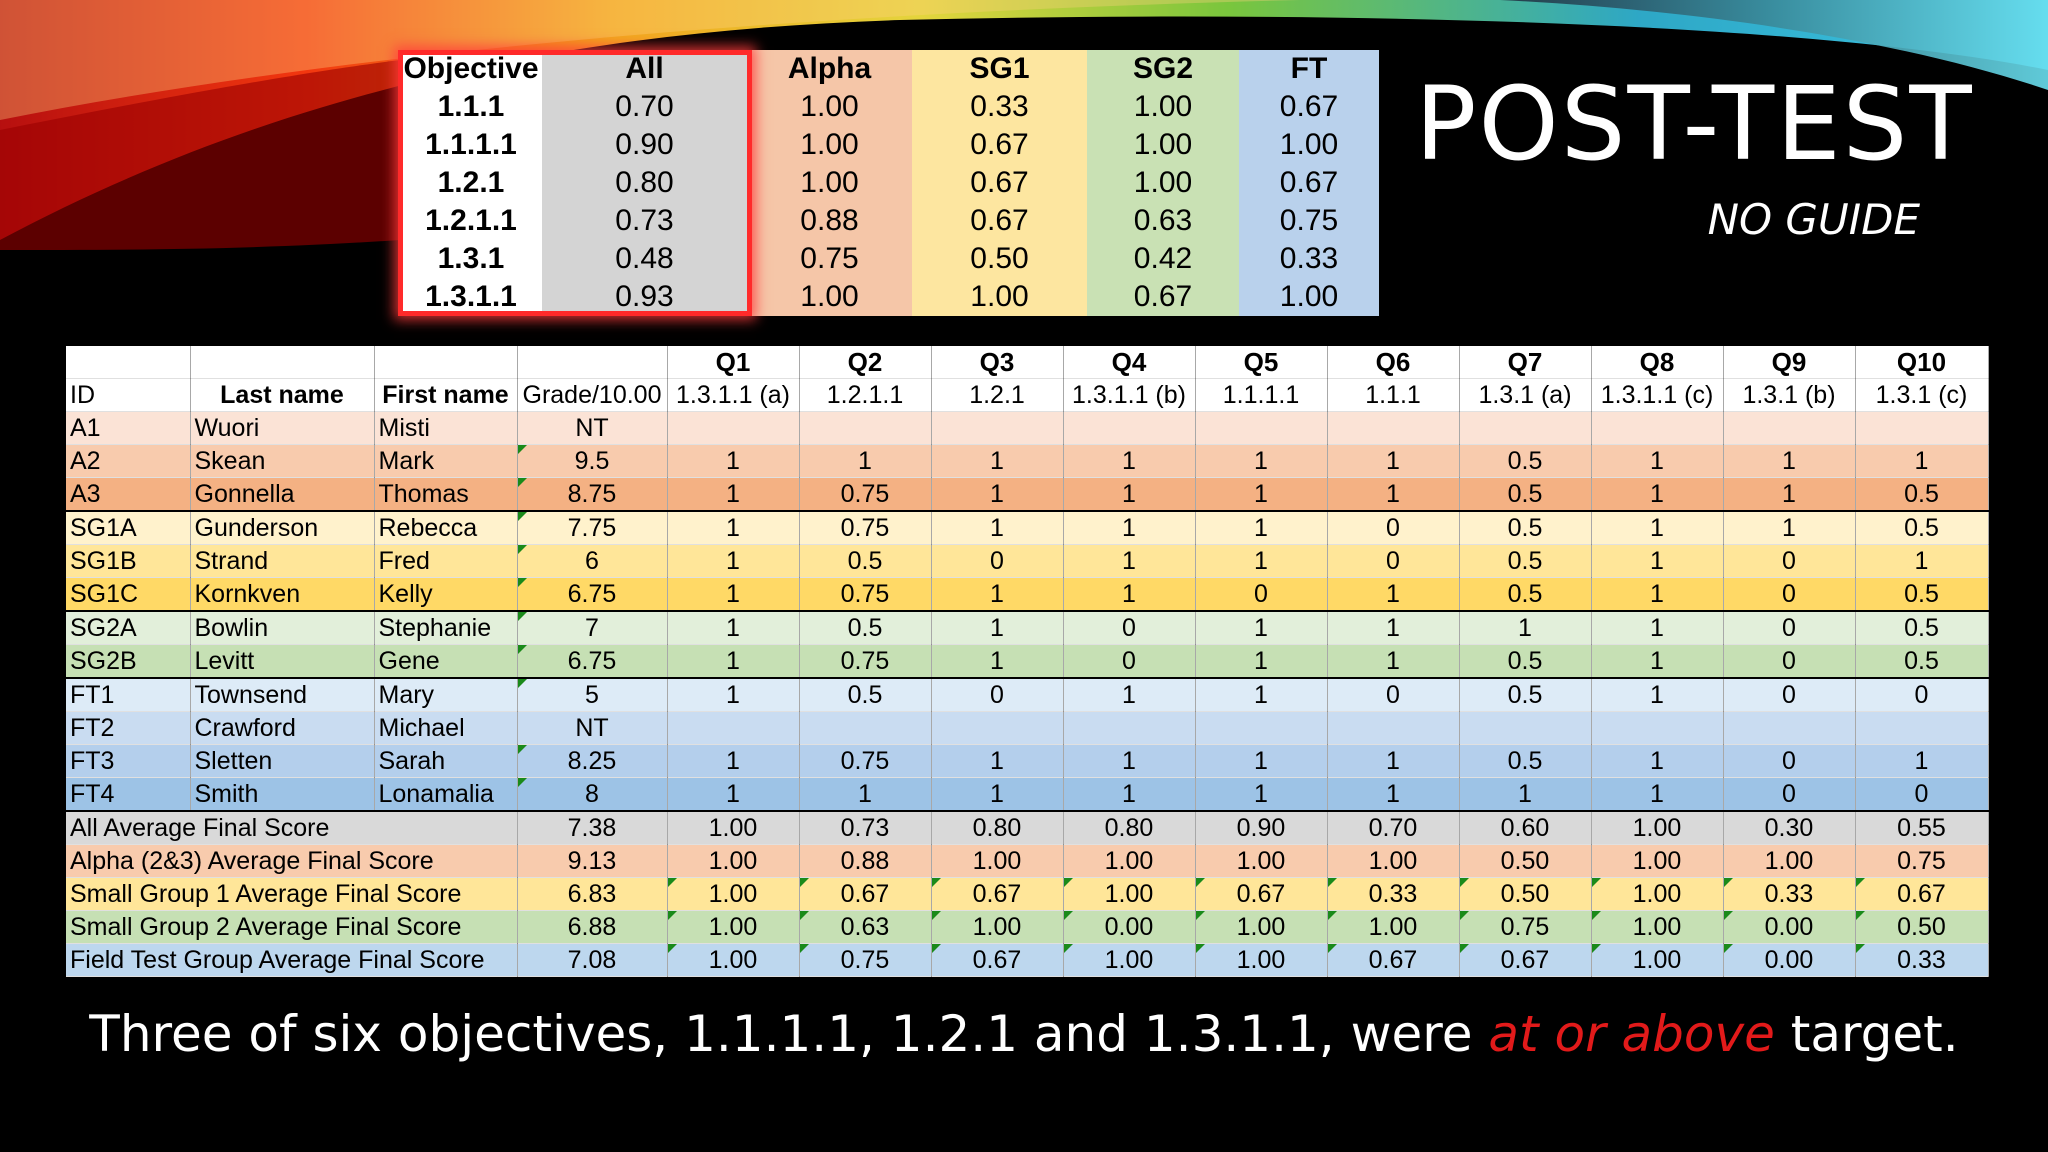 The height and width of the screenshot is (1152, 2048). Describe the element at coordinates (865, 861) in the screenshot. I see `average-score: 0.88` at that location.